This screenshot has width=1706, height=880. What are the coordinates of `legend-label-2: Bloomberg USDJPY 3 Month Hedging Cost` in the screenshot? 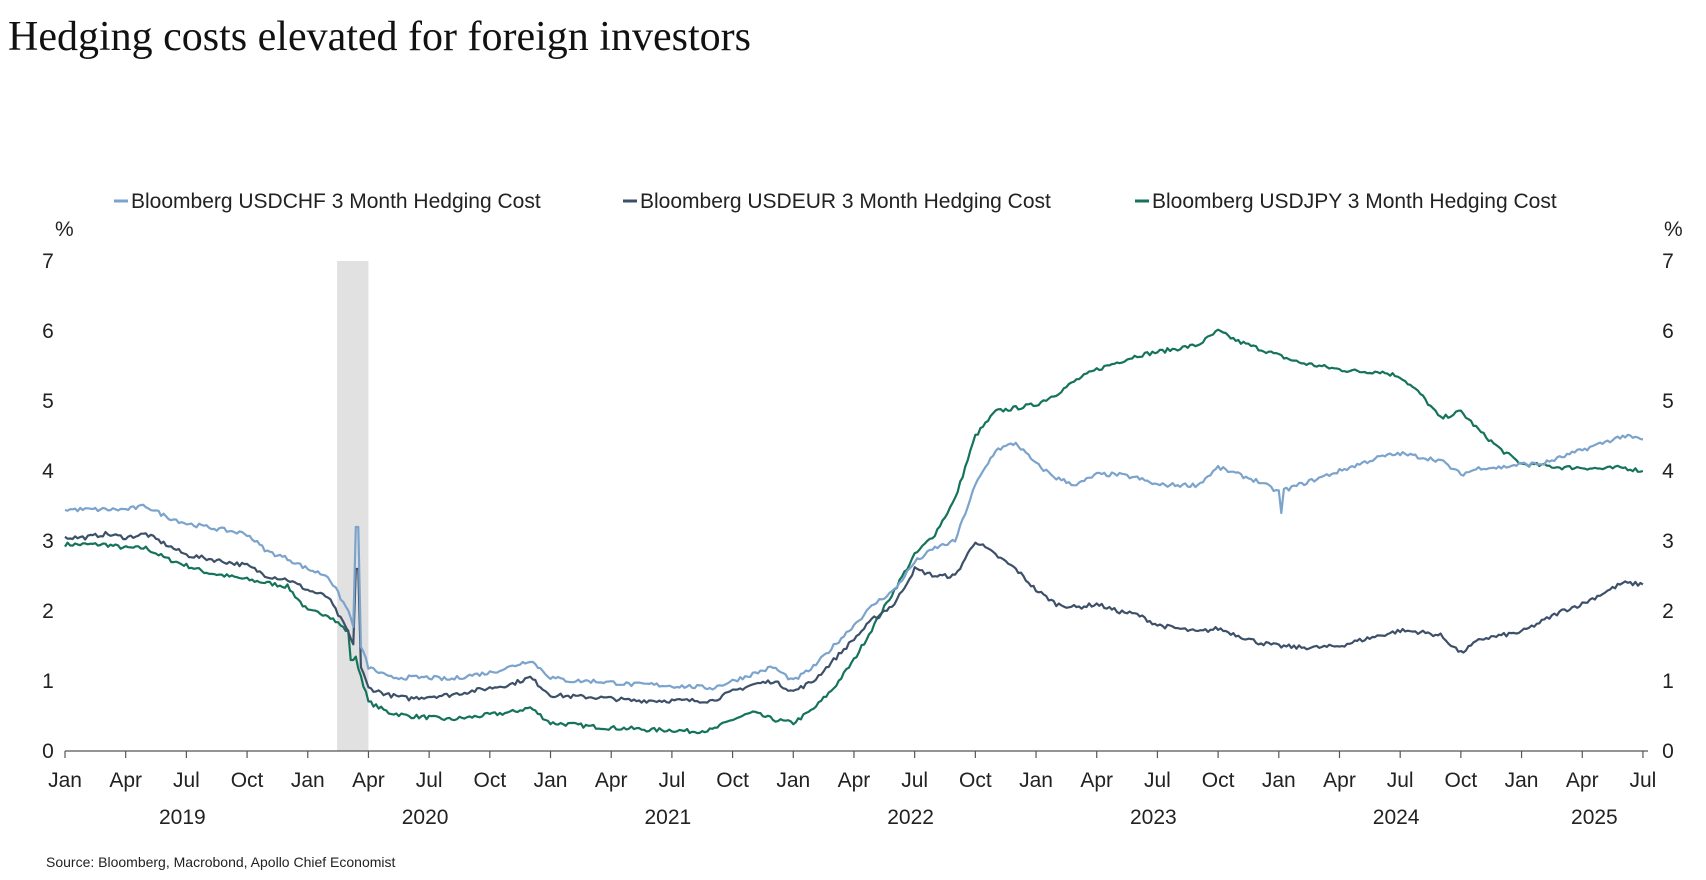 It's located at (1354, 201).